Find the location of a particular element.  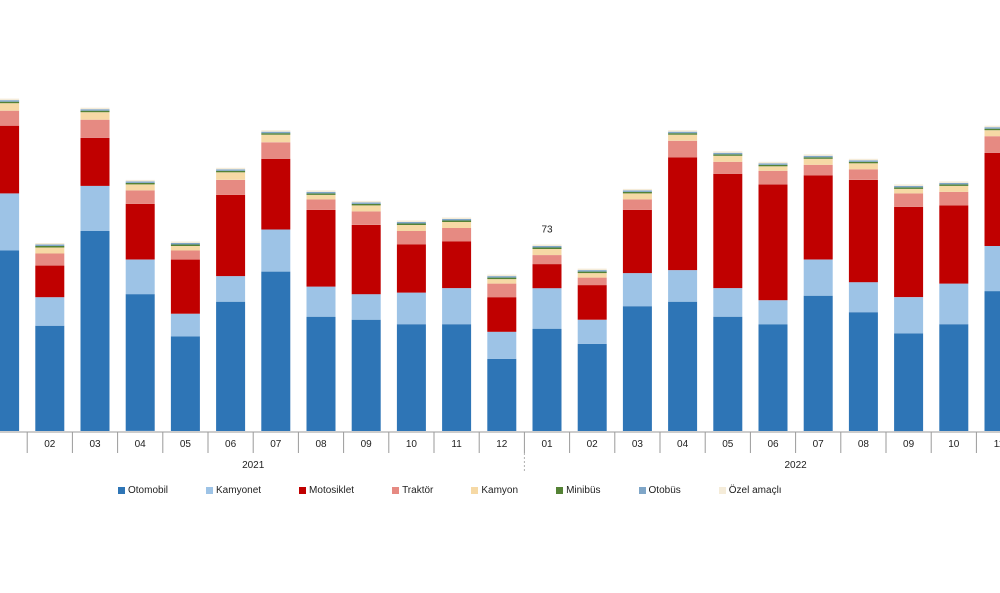

x-tick-label: 06 is located at coordinates (231, 444).